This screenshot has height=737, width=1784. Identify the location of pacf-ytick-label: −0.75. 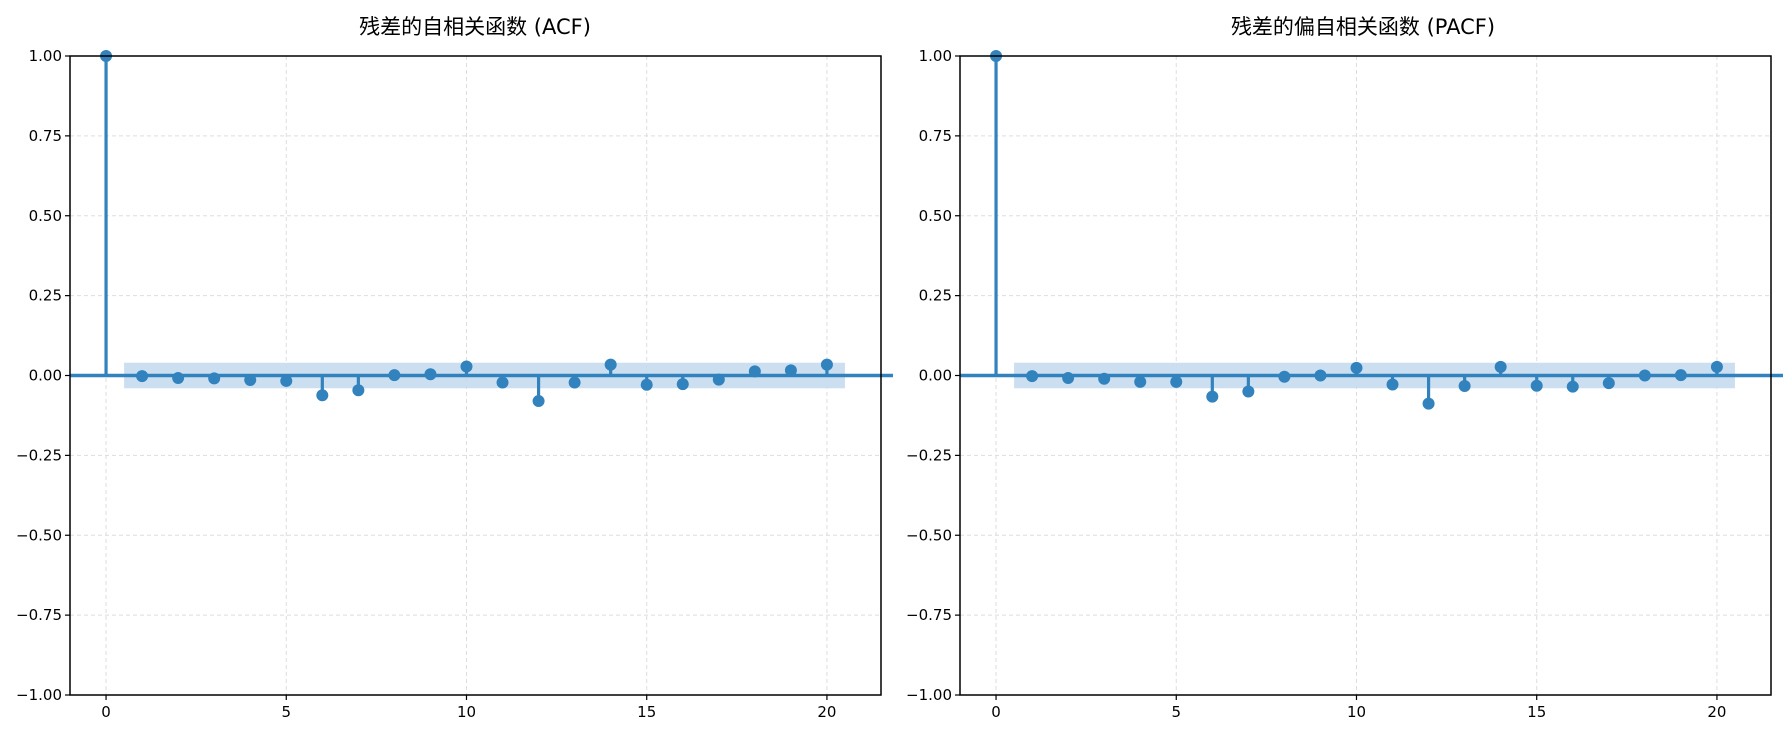
(929, 615).